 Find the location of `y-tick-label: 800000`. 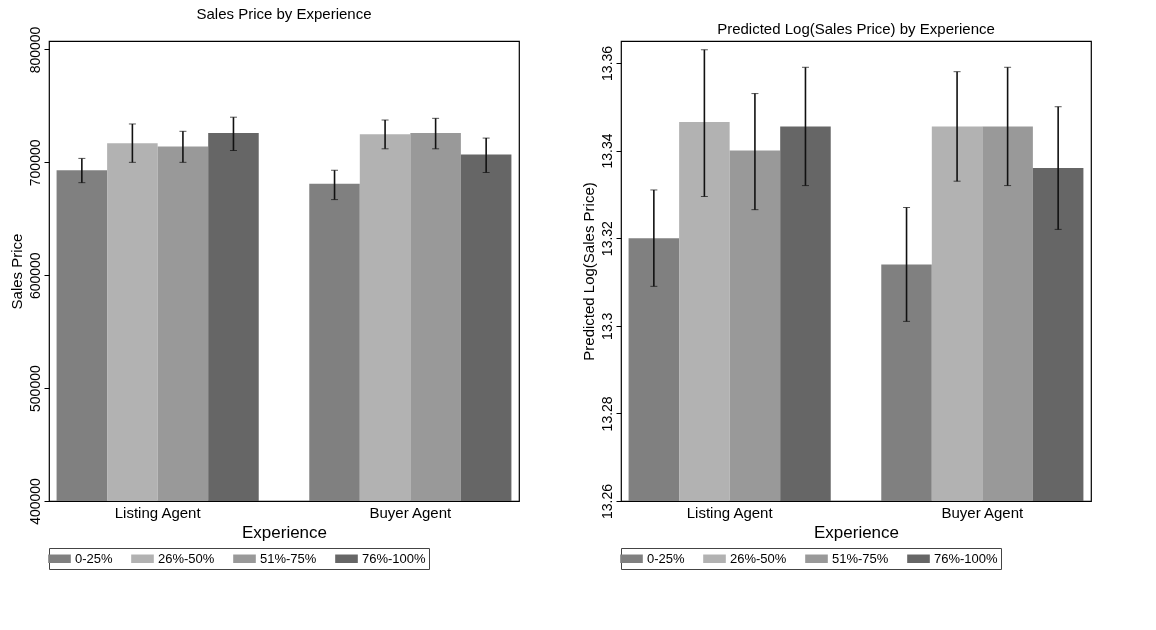

y-tick-label: 800000 is located at coordinates (34, 50).